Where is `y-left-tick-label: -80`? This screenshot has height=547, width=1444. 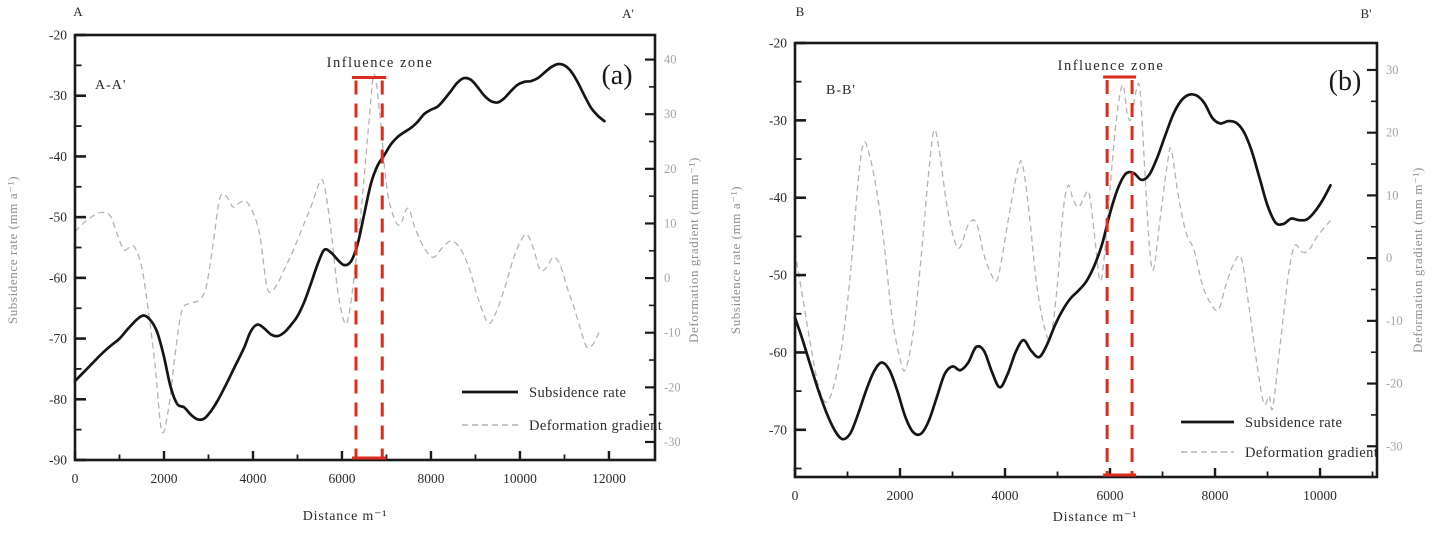 y-left-tick-label: -80 is located at coordinates (58, 399).